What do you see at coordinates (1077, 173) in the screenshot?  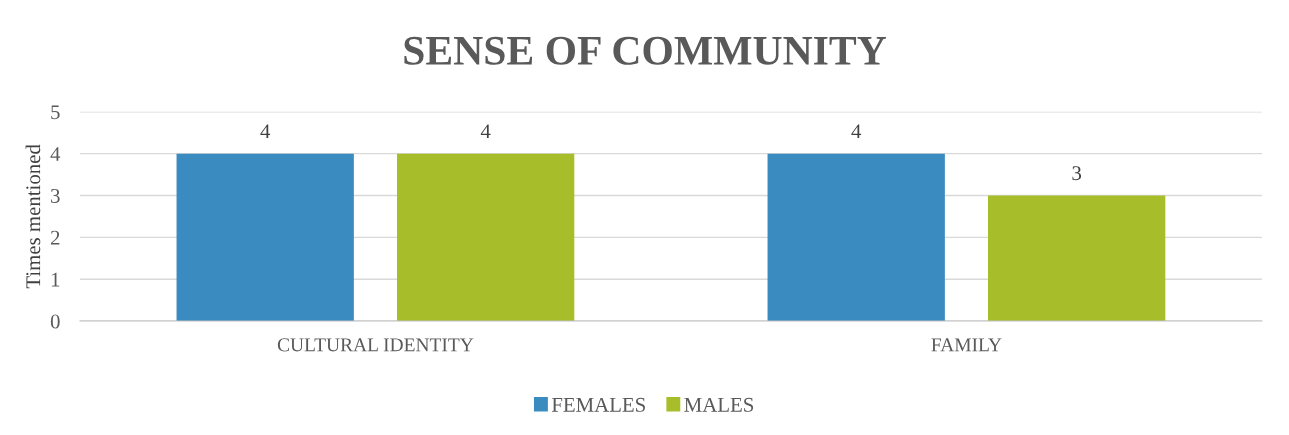 I see `data-label: 3` at bounding box center [1077, 173].